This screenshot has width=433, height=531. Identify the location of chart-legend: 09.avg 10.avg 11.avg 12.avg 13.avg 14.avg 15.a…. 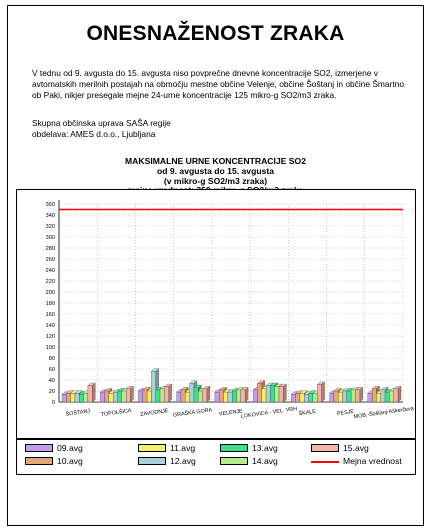
(216, 457).